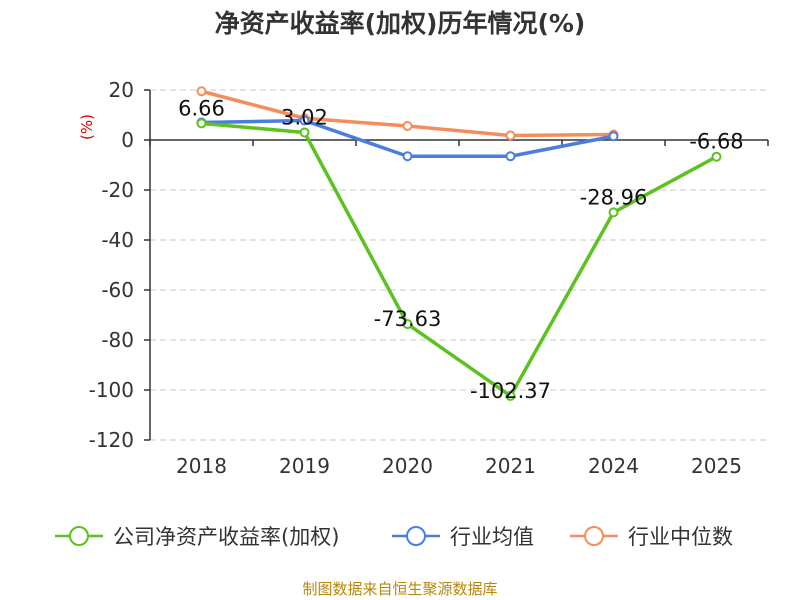 The image size is (800, 600). What do you see at coordinates (614, 197) in the screenshot?
I see `data-label: -28.96` at bounding box center [614, 197].